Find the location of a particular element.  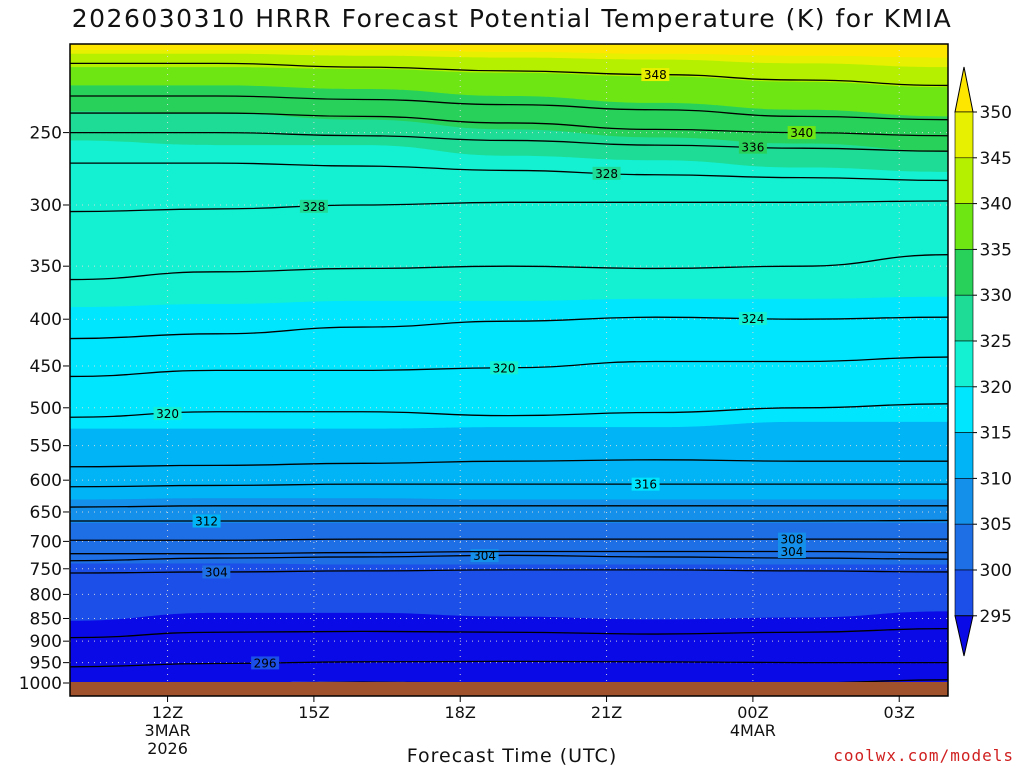

x-tick-label-15Z: 15Z is located at coordinates (313, 712).